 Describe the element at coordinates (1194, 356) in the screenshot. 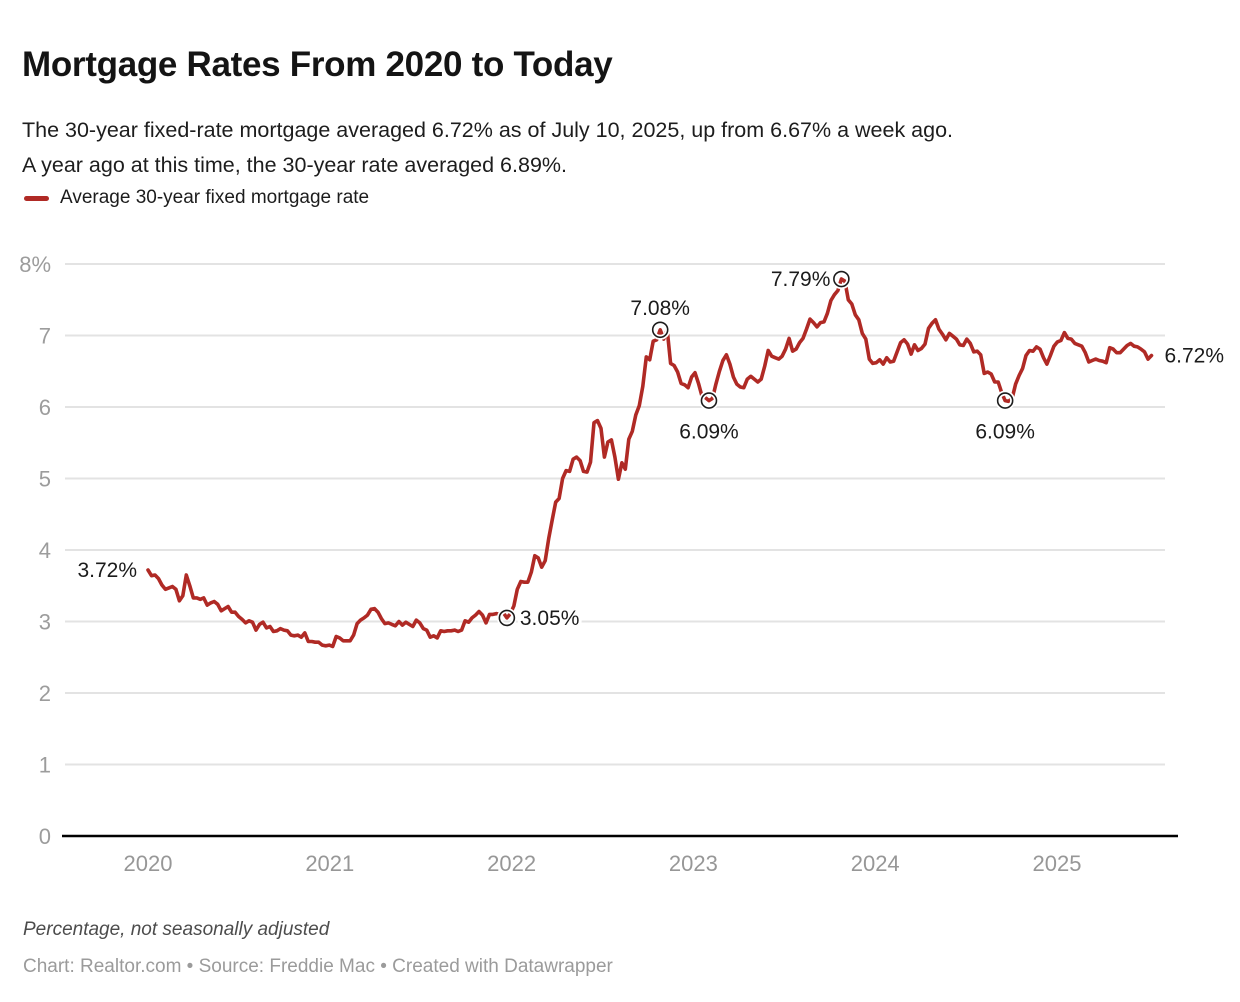

I see `value-annotation: 6.72%` at that location.